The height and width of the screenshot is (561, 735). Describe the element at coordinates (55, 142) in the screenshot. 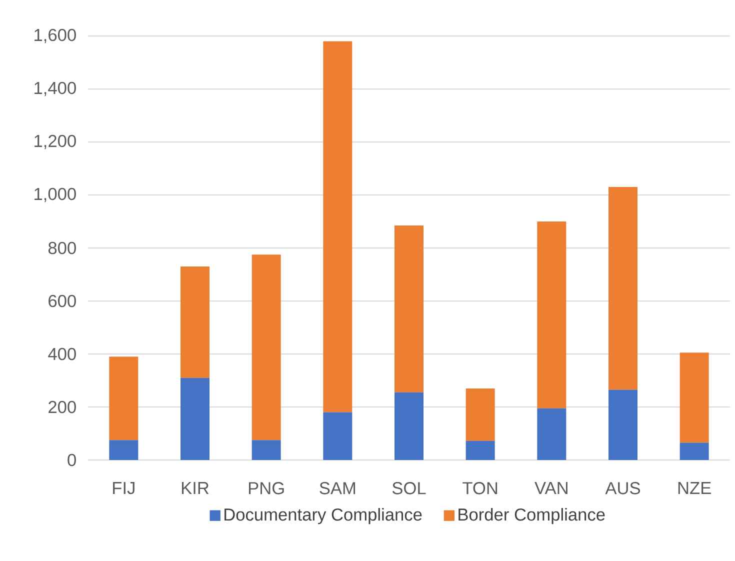

I see `y-tick-label: 1,200` at that location.